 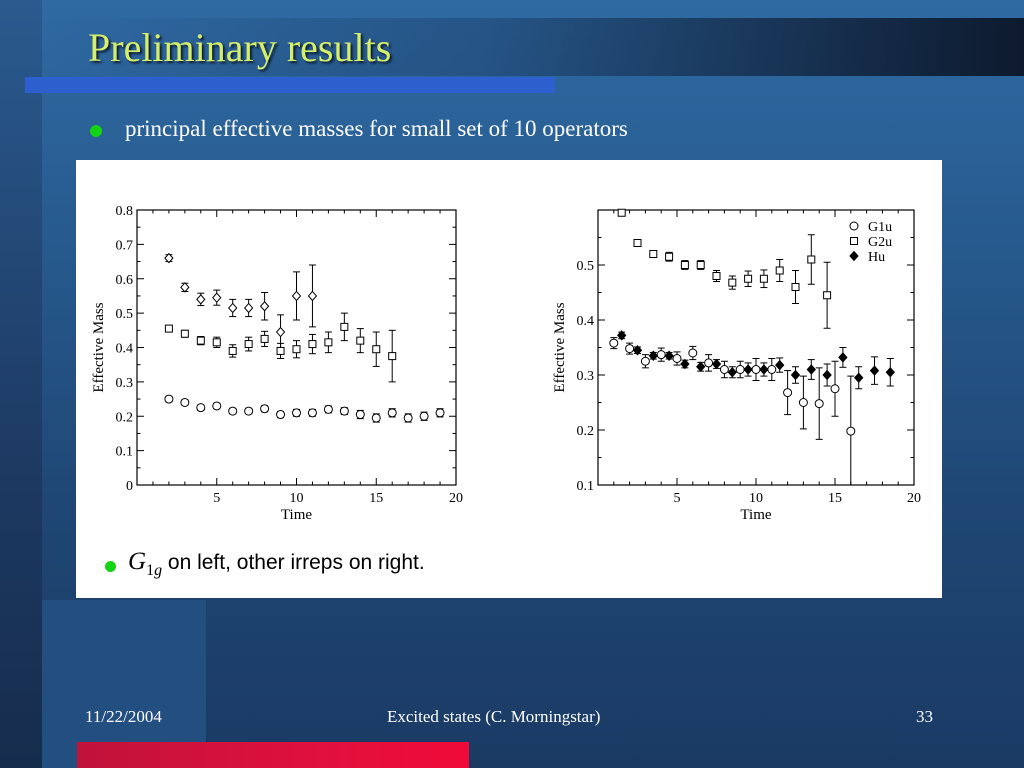 What do you see at coordinates (755, 515) in the screenshot?
I see `x-axis-label: Time` at bounding box center [755, 515].